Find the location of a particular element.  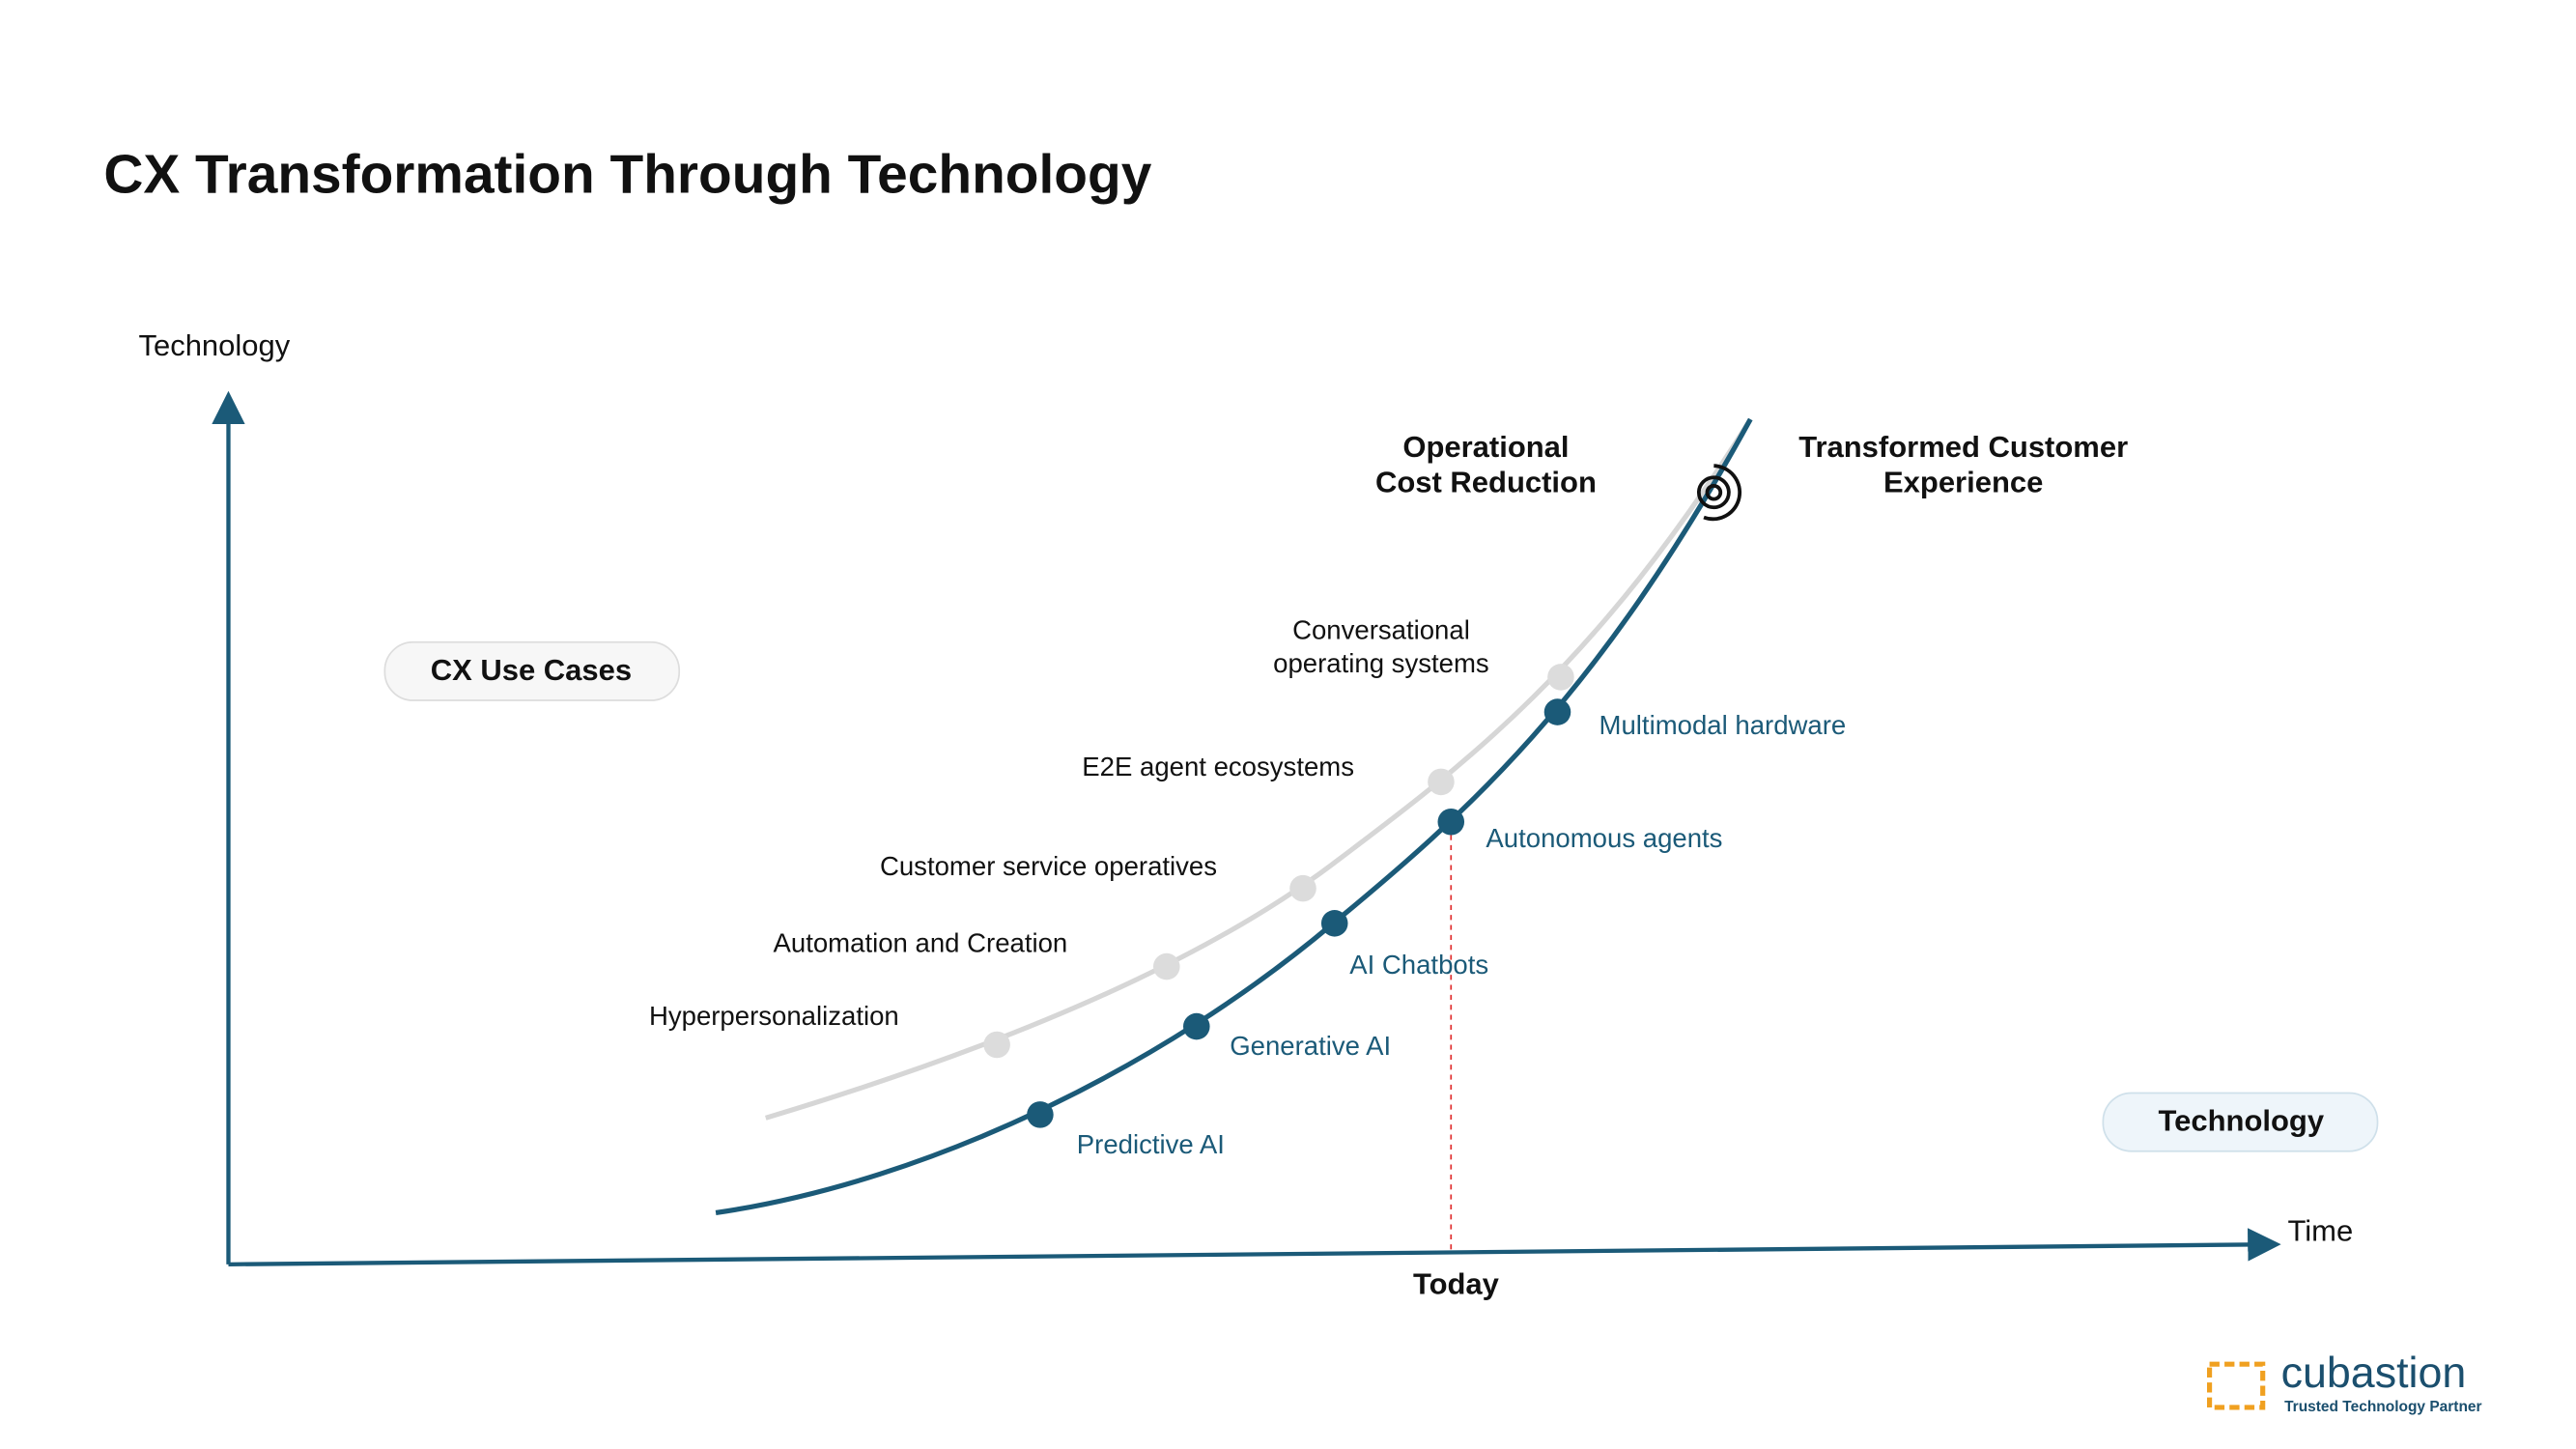

outcome-label: Transformed Customer is located at coordinates (1963, 447).